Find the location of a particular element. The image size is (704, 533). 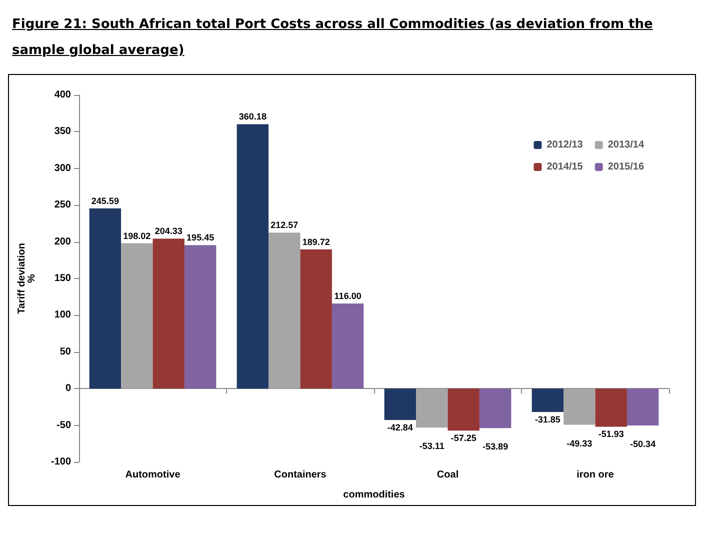

x-tick-label: Coal is located at coordinates (447, 475).